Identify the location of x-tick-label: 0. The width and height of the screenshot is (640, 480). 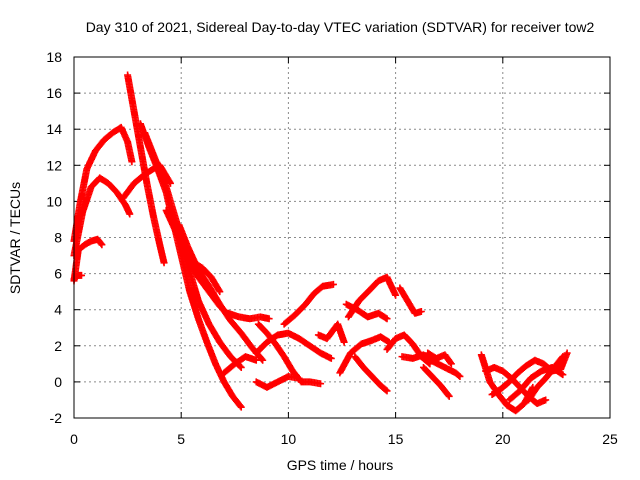
(74, 439).